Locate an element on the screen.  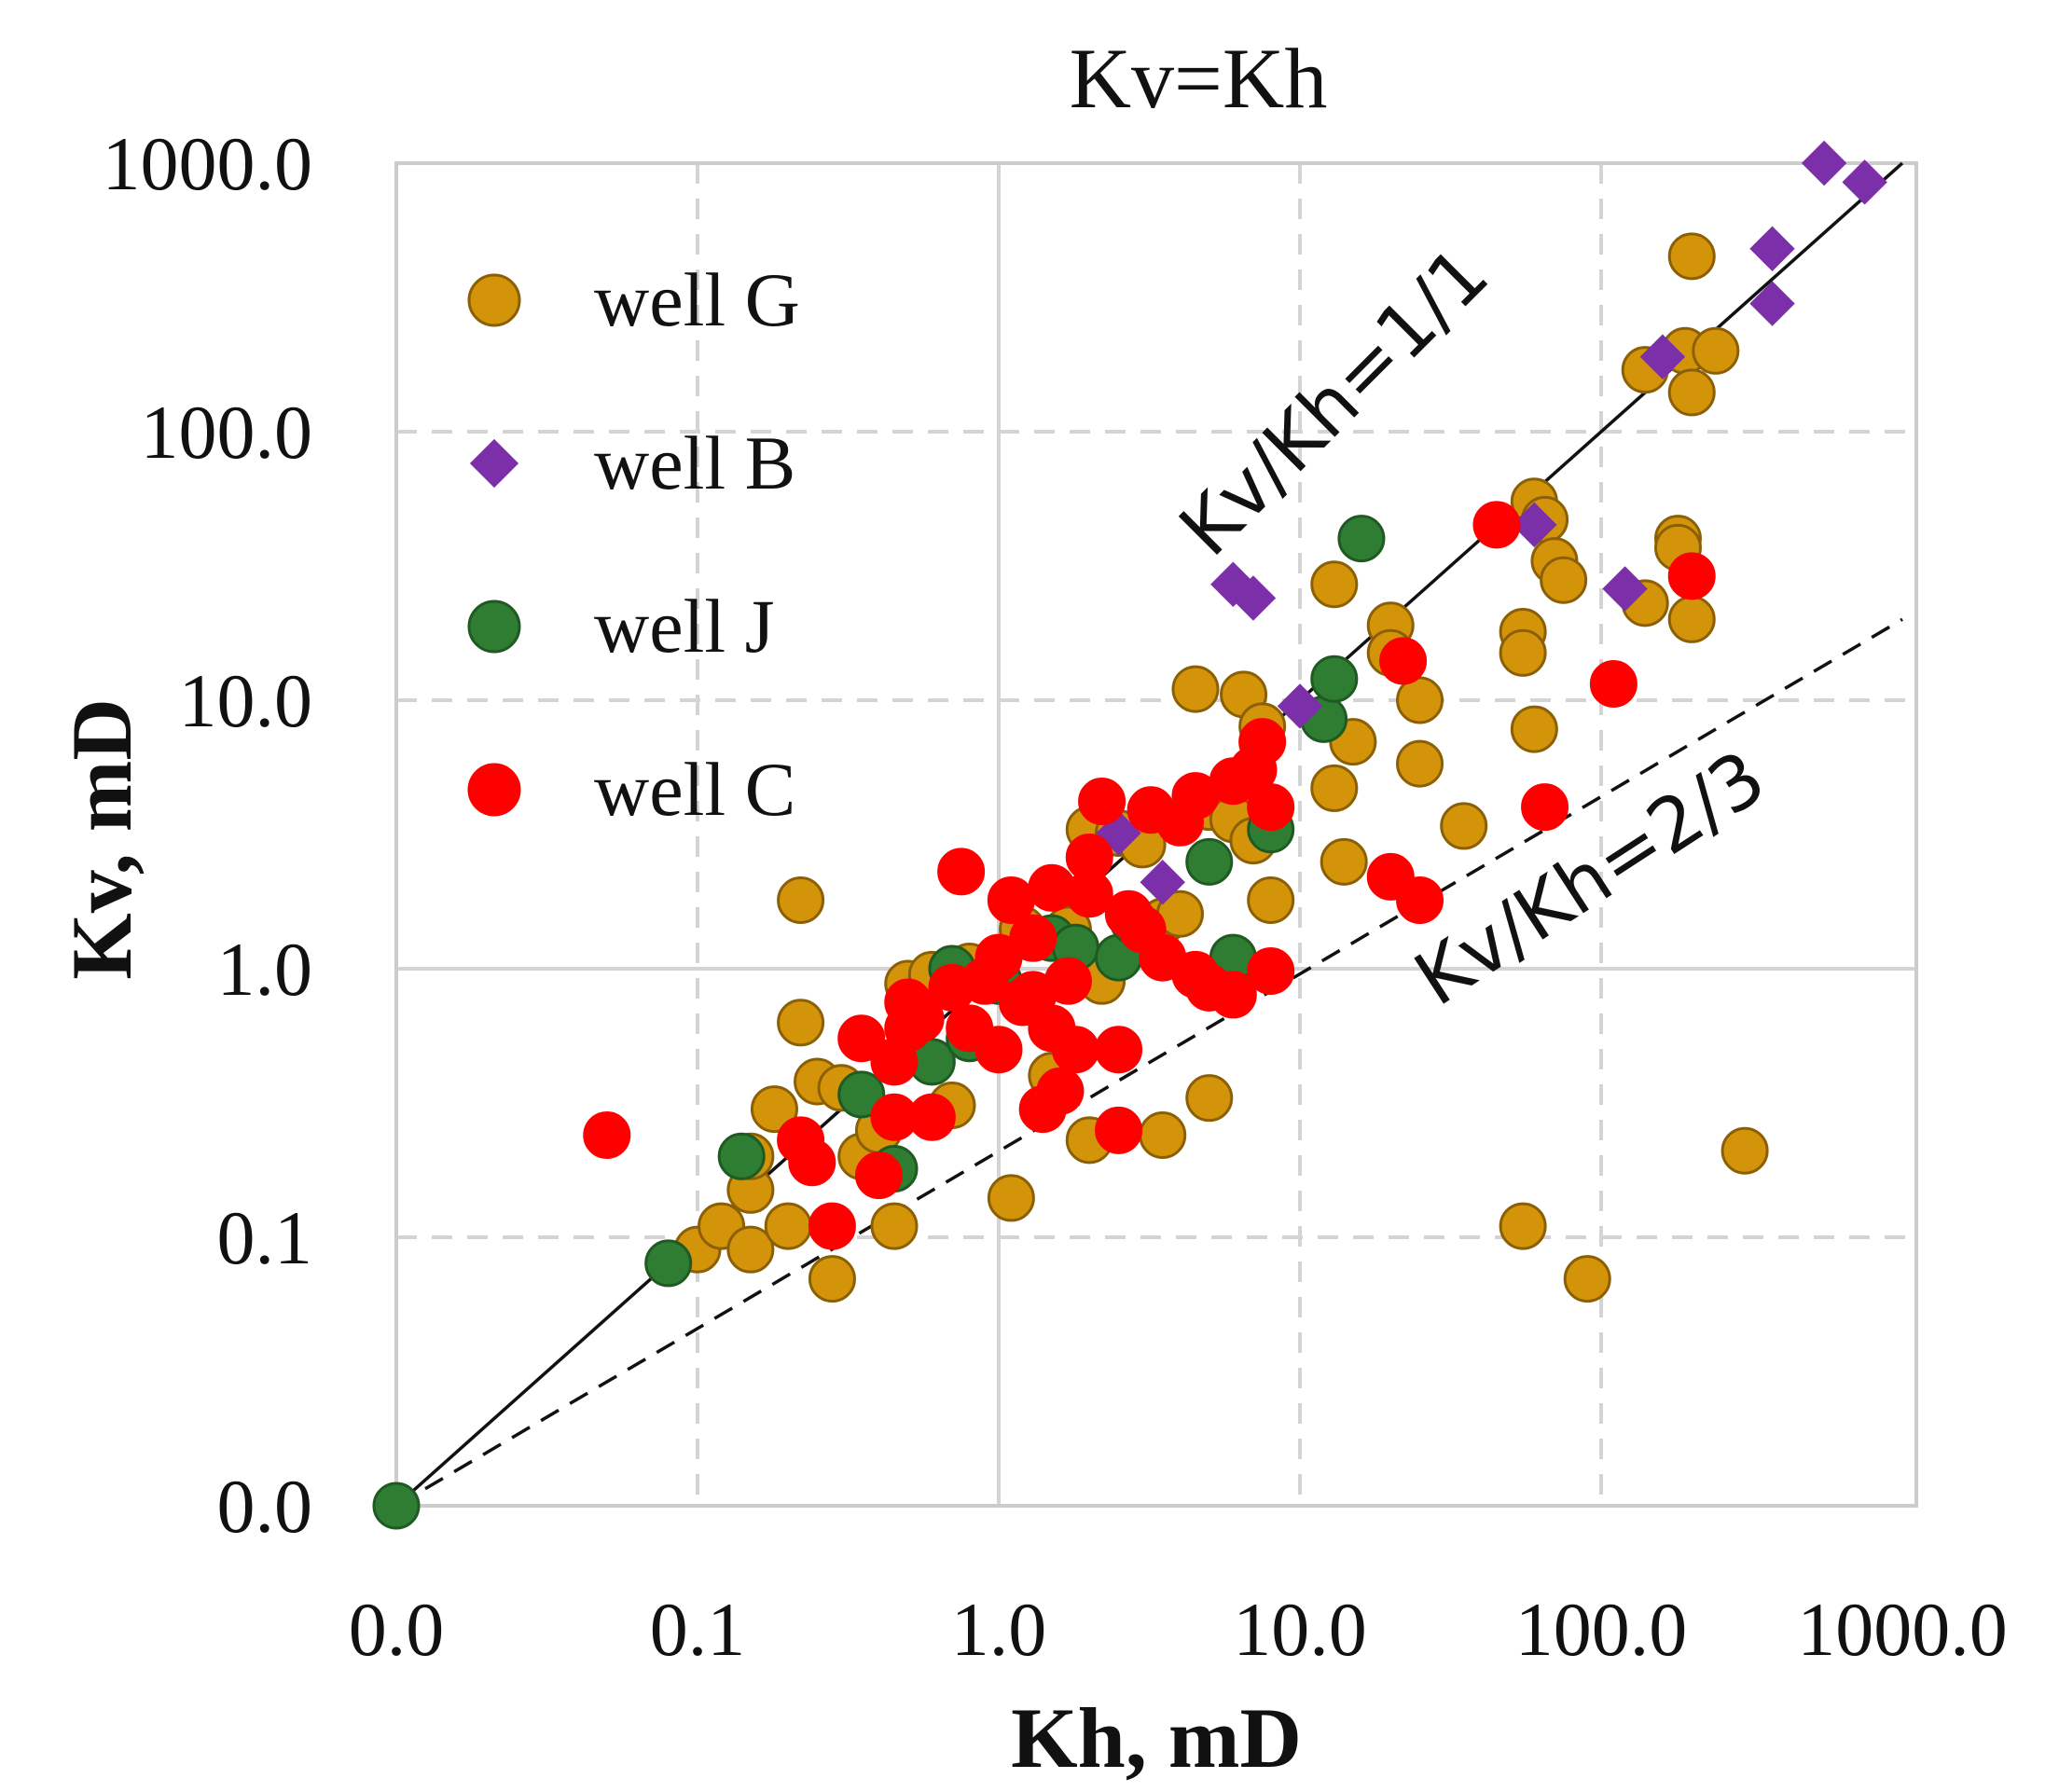
y-tick-label: 100.0 is located at coordinates (227, 432).